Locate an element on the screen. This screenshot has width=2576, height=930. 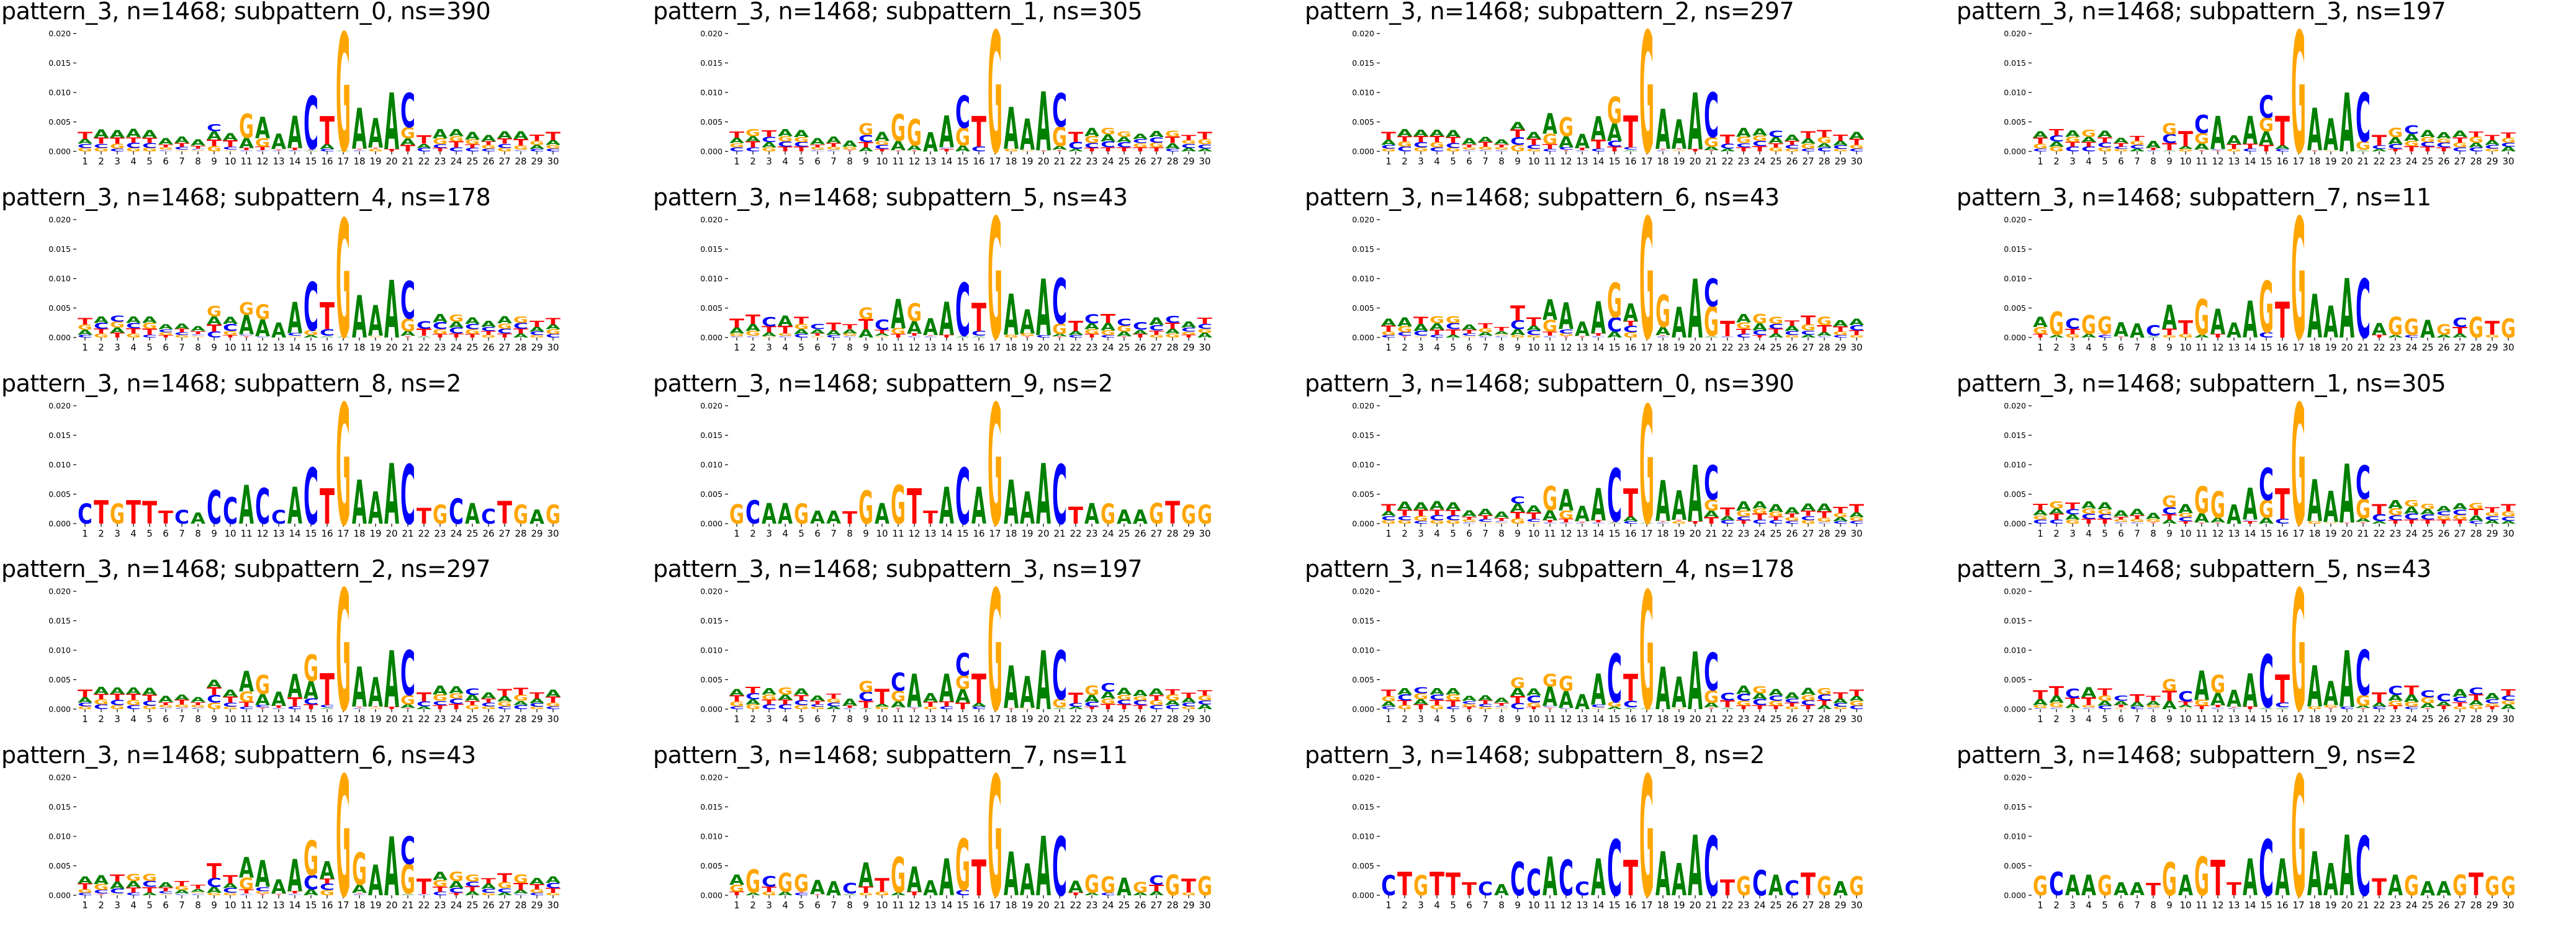
xtick-label: 9 is located at coordinates (2169, 533).